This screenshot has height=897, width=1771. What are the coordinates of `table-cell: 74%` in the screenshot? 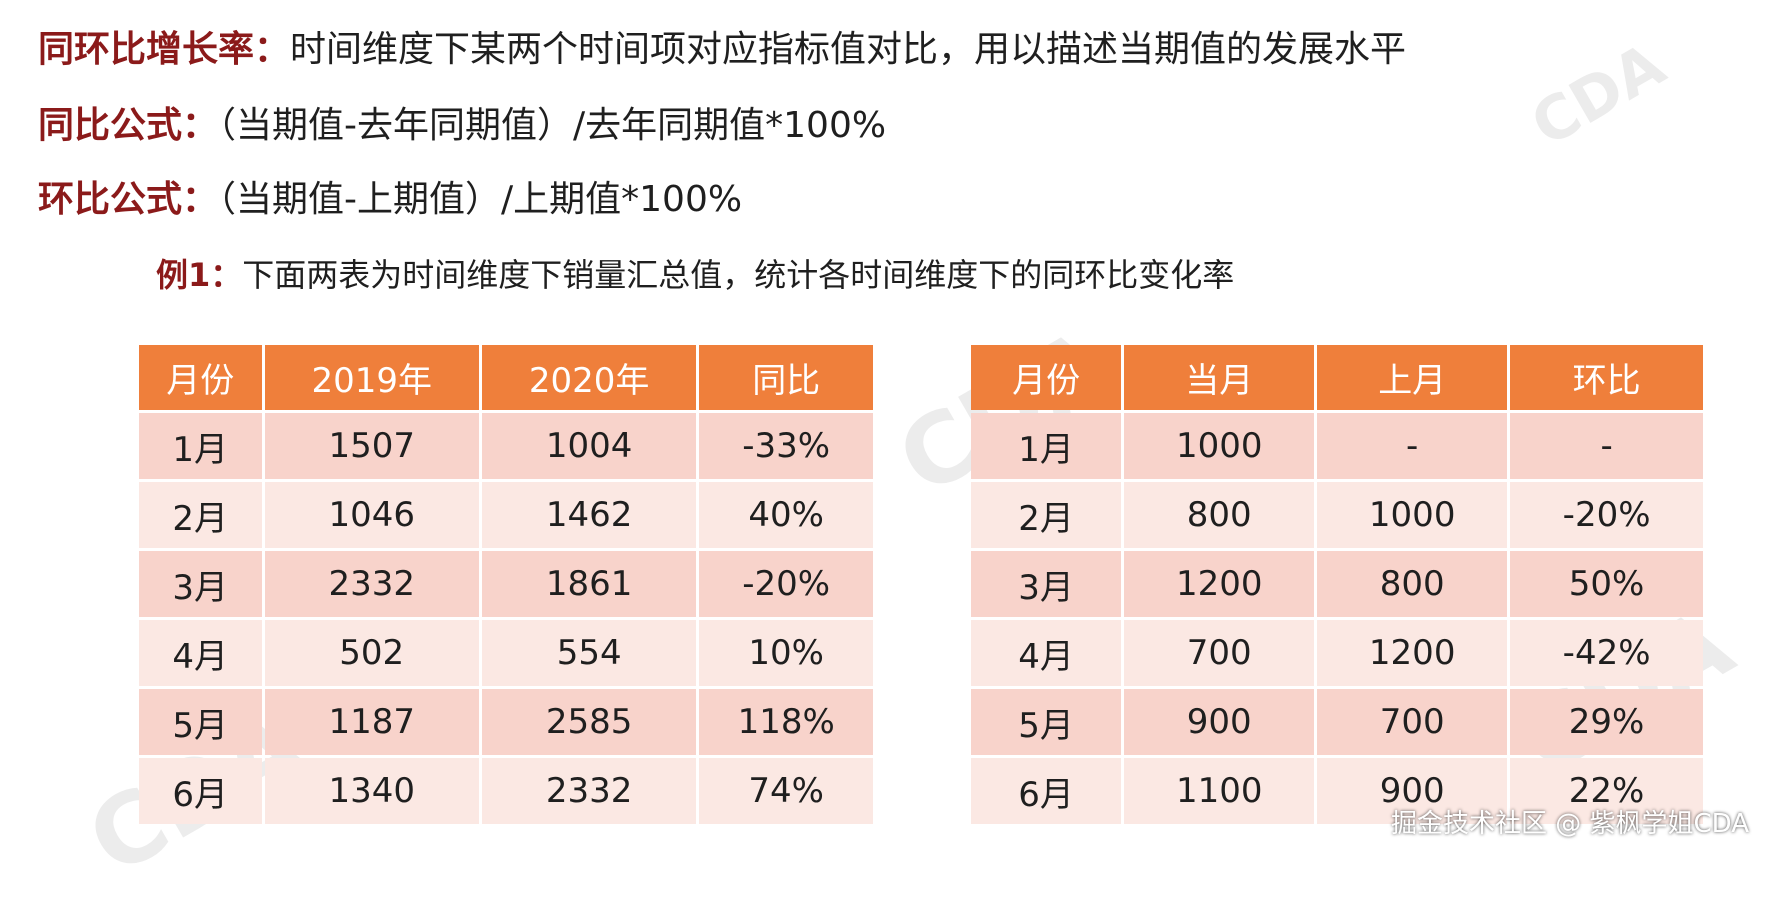 It's located at (786, 791).